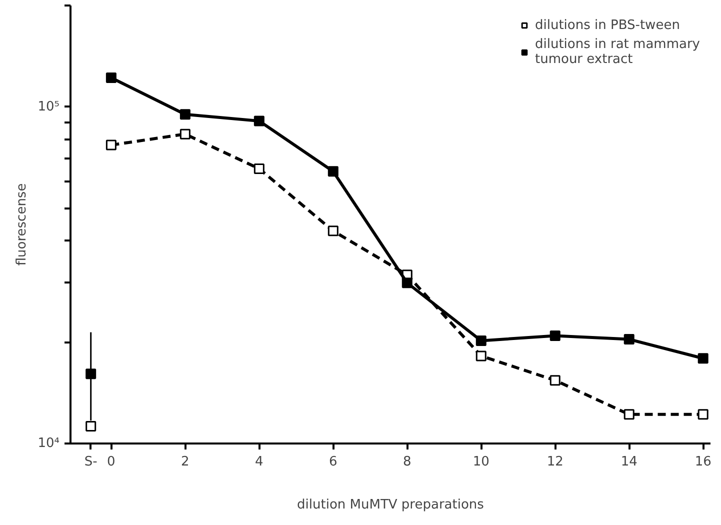 This screenshot has height=525, width=721. What do you see at coordinates (407, 462) in the screenshot?
I see `x-tick-label: 8` at bounding box center [407, 462].